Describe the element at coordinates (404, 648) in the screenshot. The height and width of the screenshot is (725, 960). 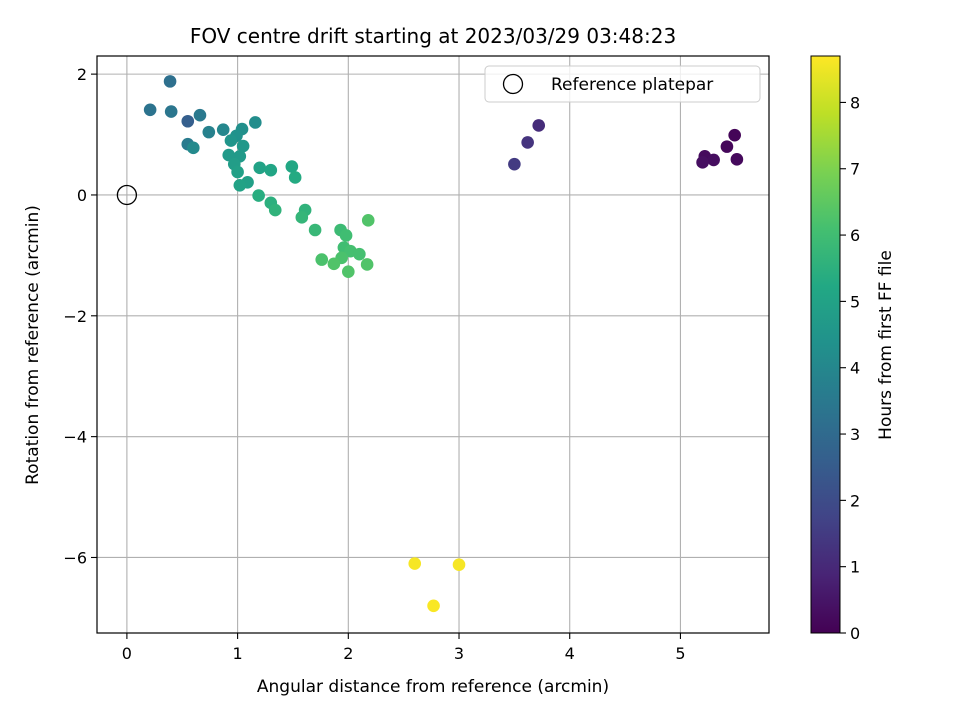
I see `x-axis-ticks: 0 1 2 3 4 5` at that location.